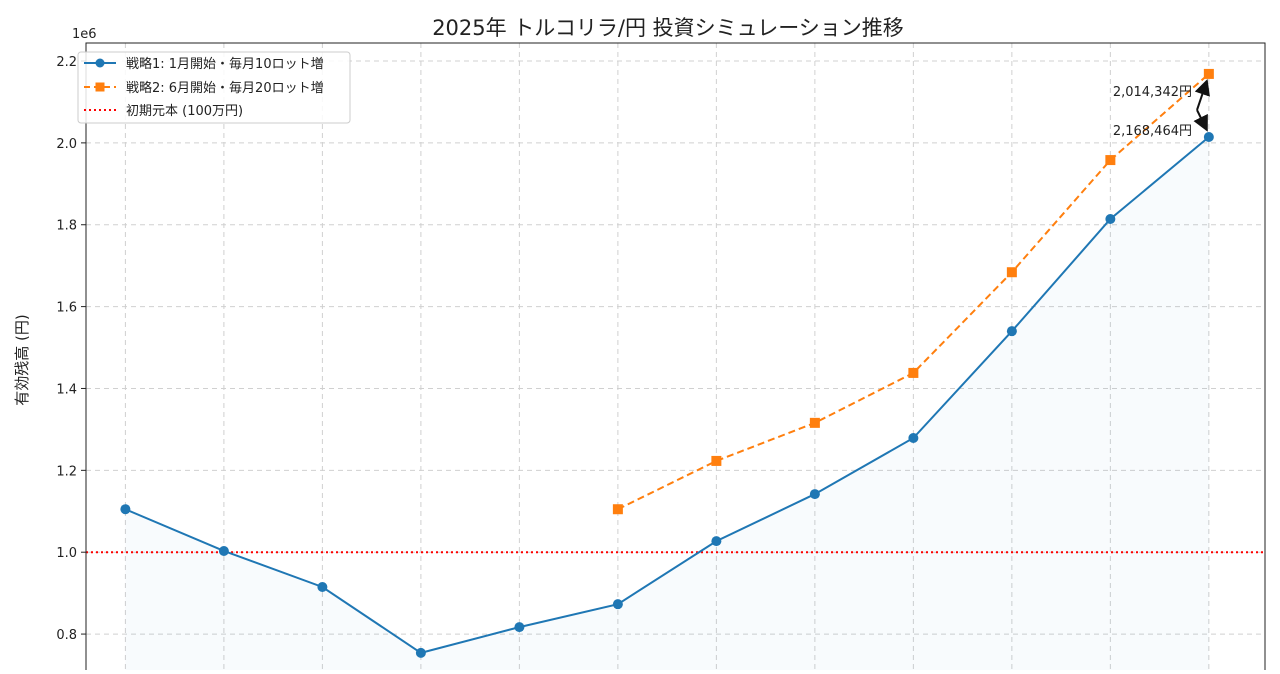  I want to click on y-tick-label: 1.6, so click(66, 308).